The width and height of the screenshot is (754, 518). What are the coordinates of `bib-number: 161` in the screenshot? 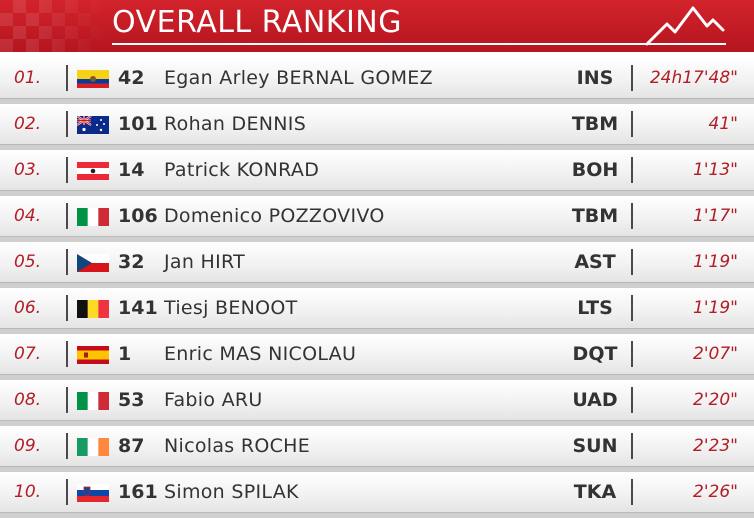 It's located at (138, 492).